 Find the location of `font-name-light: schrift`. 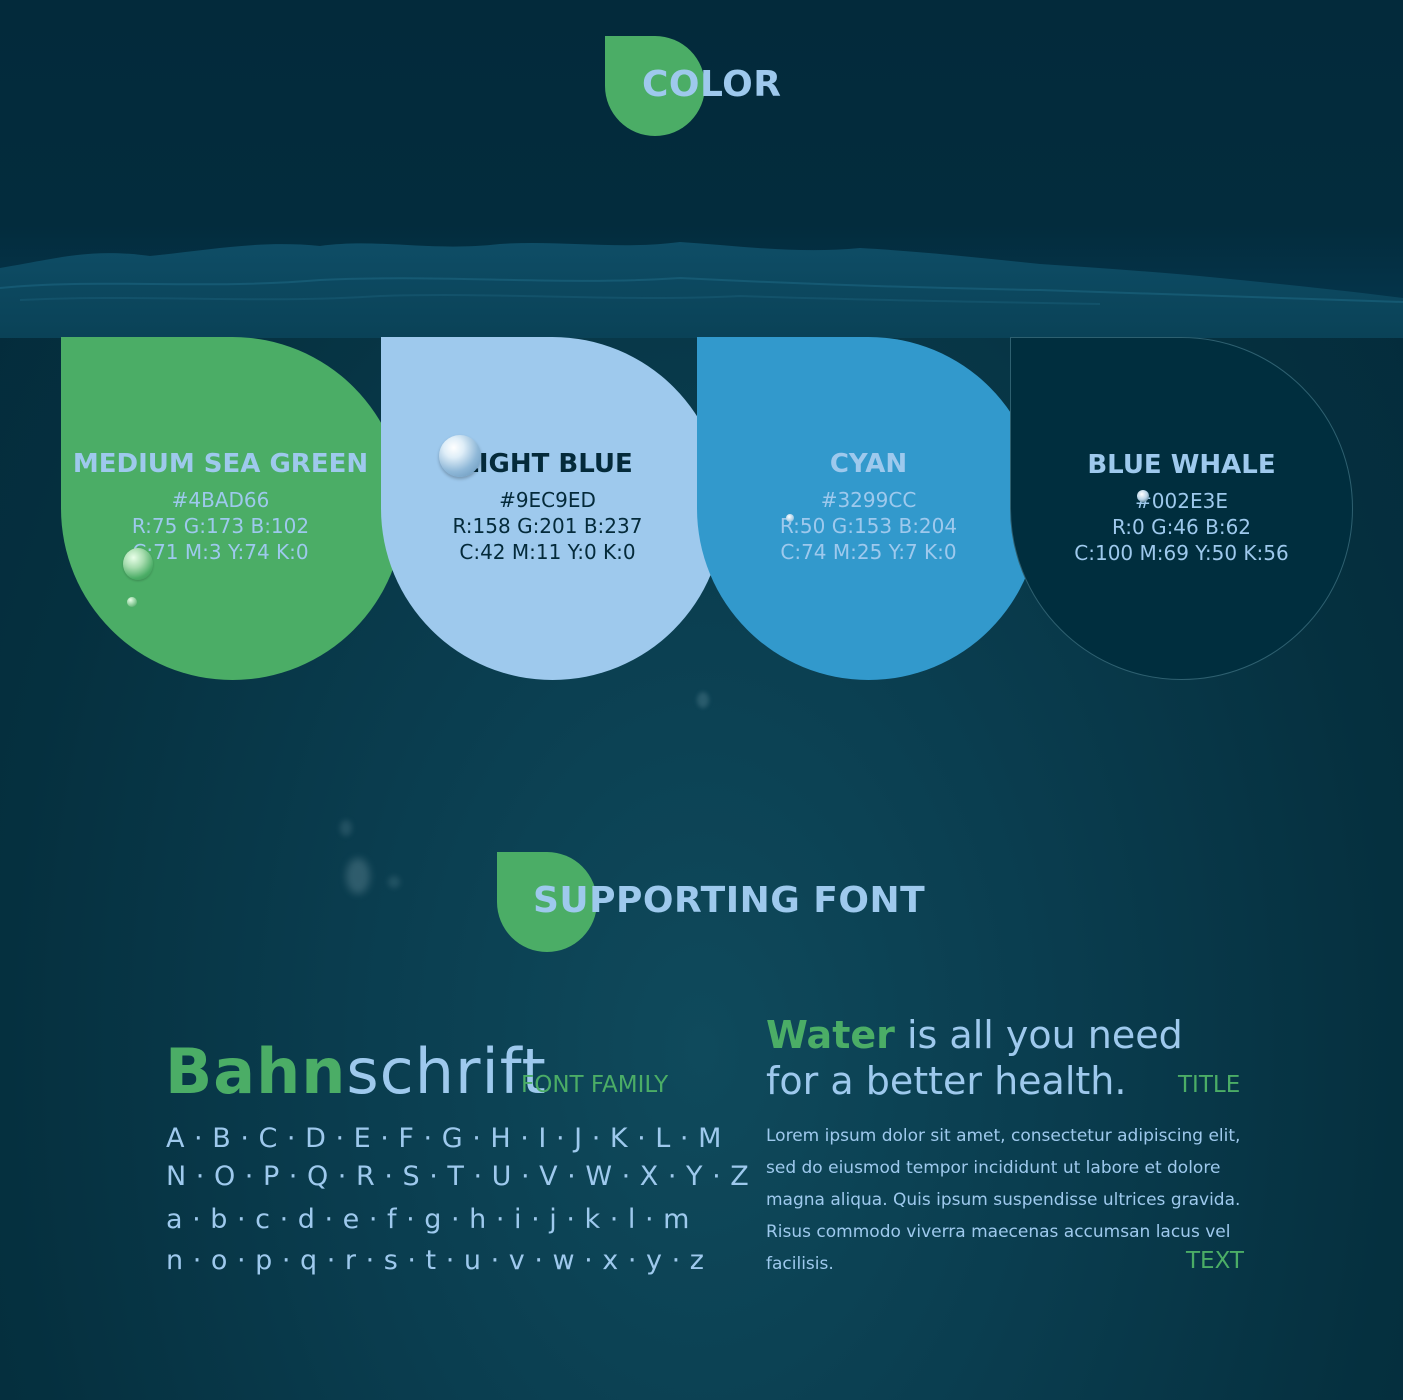

font-name-light: schrift is located at coordinates (446, 1071).